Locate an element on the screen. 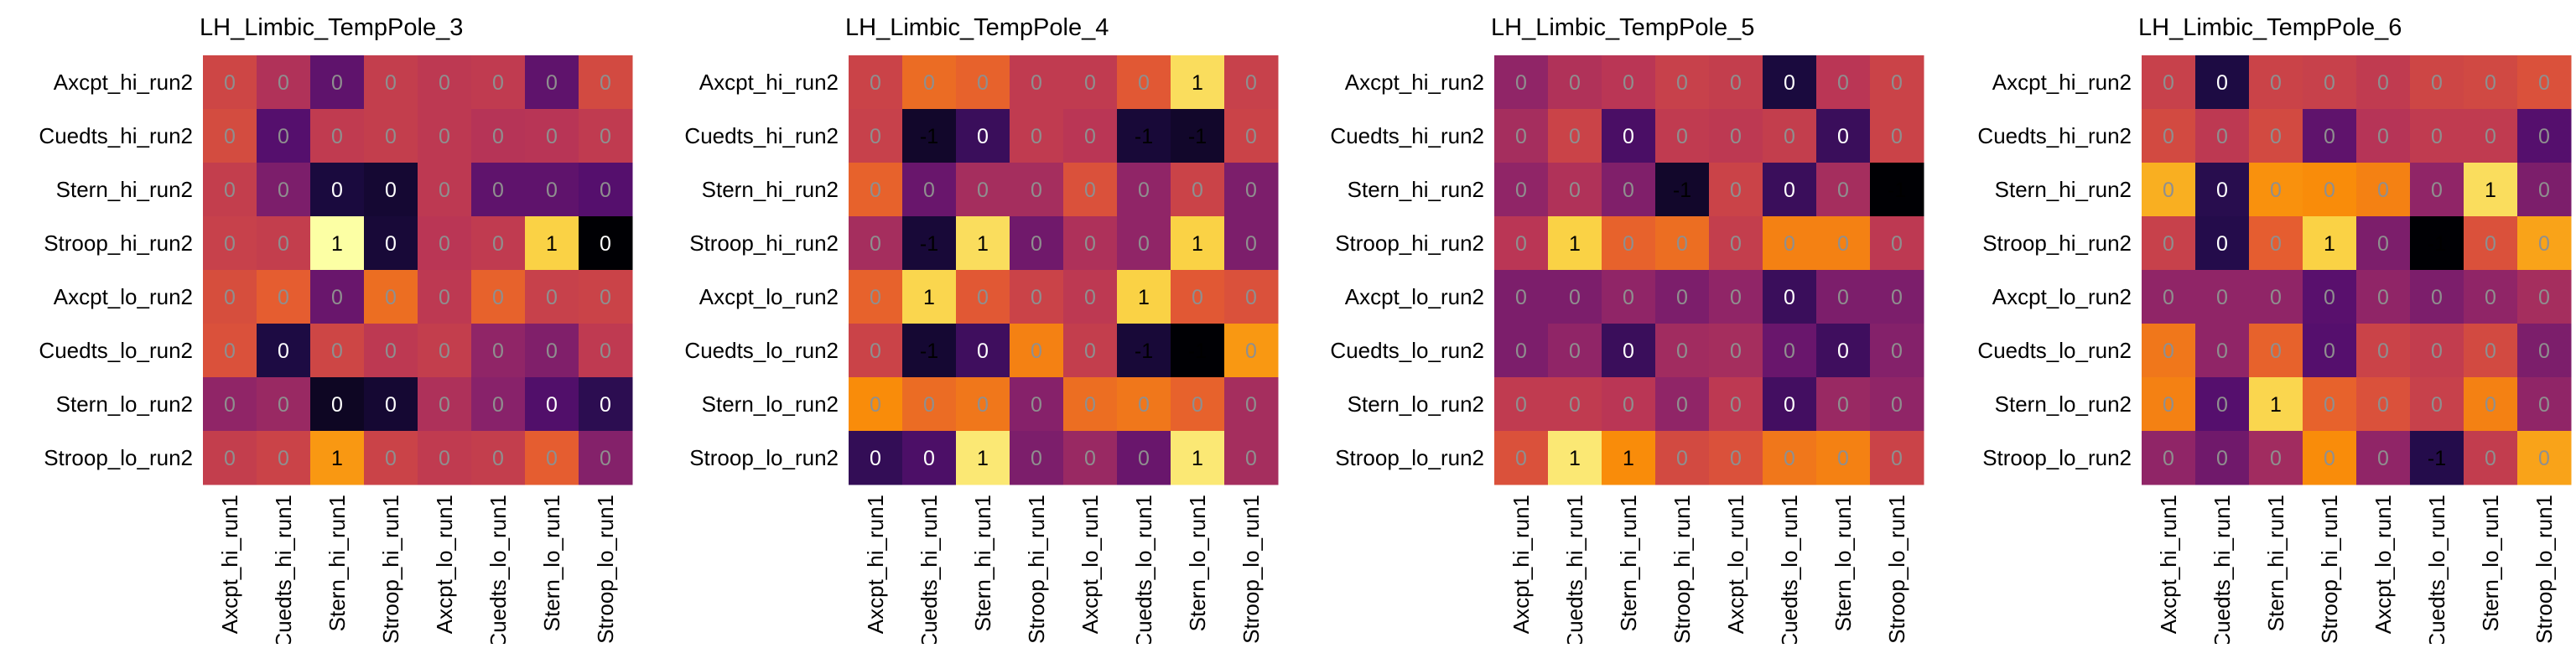  x-tick-label: Cuedts_lo_run1 is located at coordinates (2436, 569).